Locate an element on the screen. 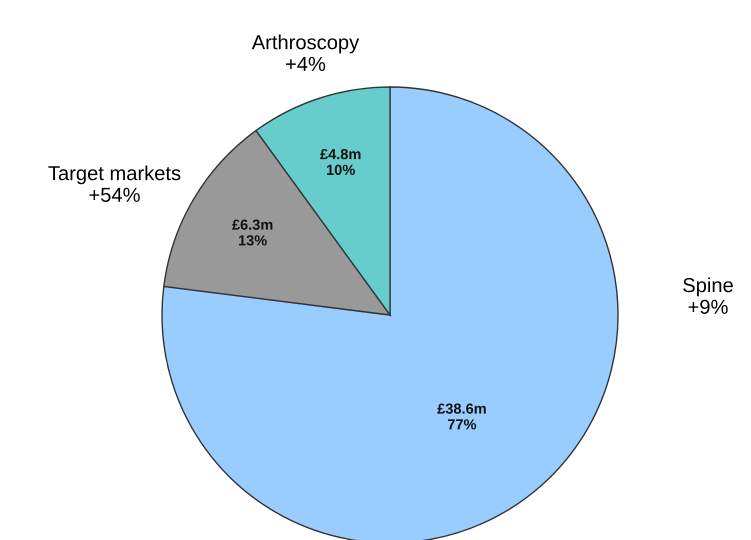 The image size is (751, 540). text: +9% is located at coordinates (708, 307).